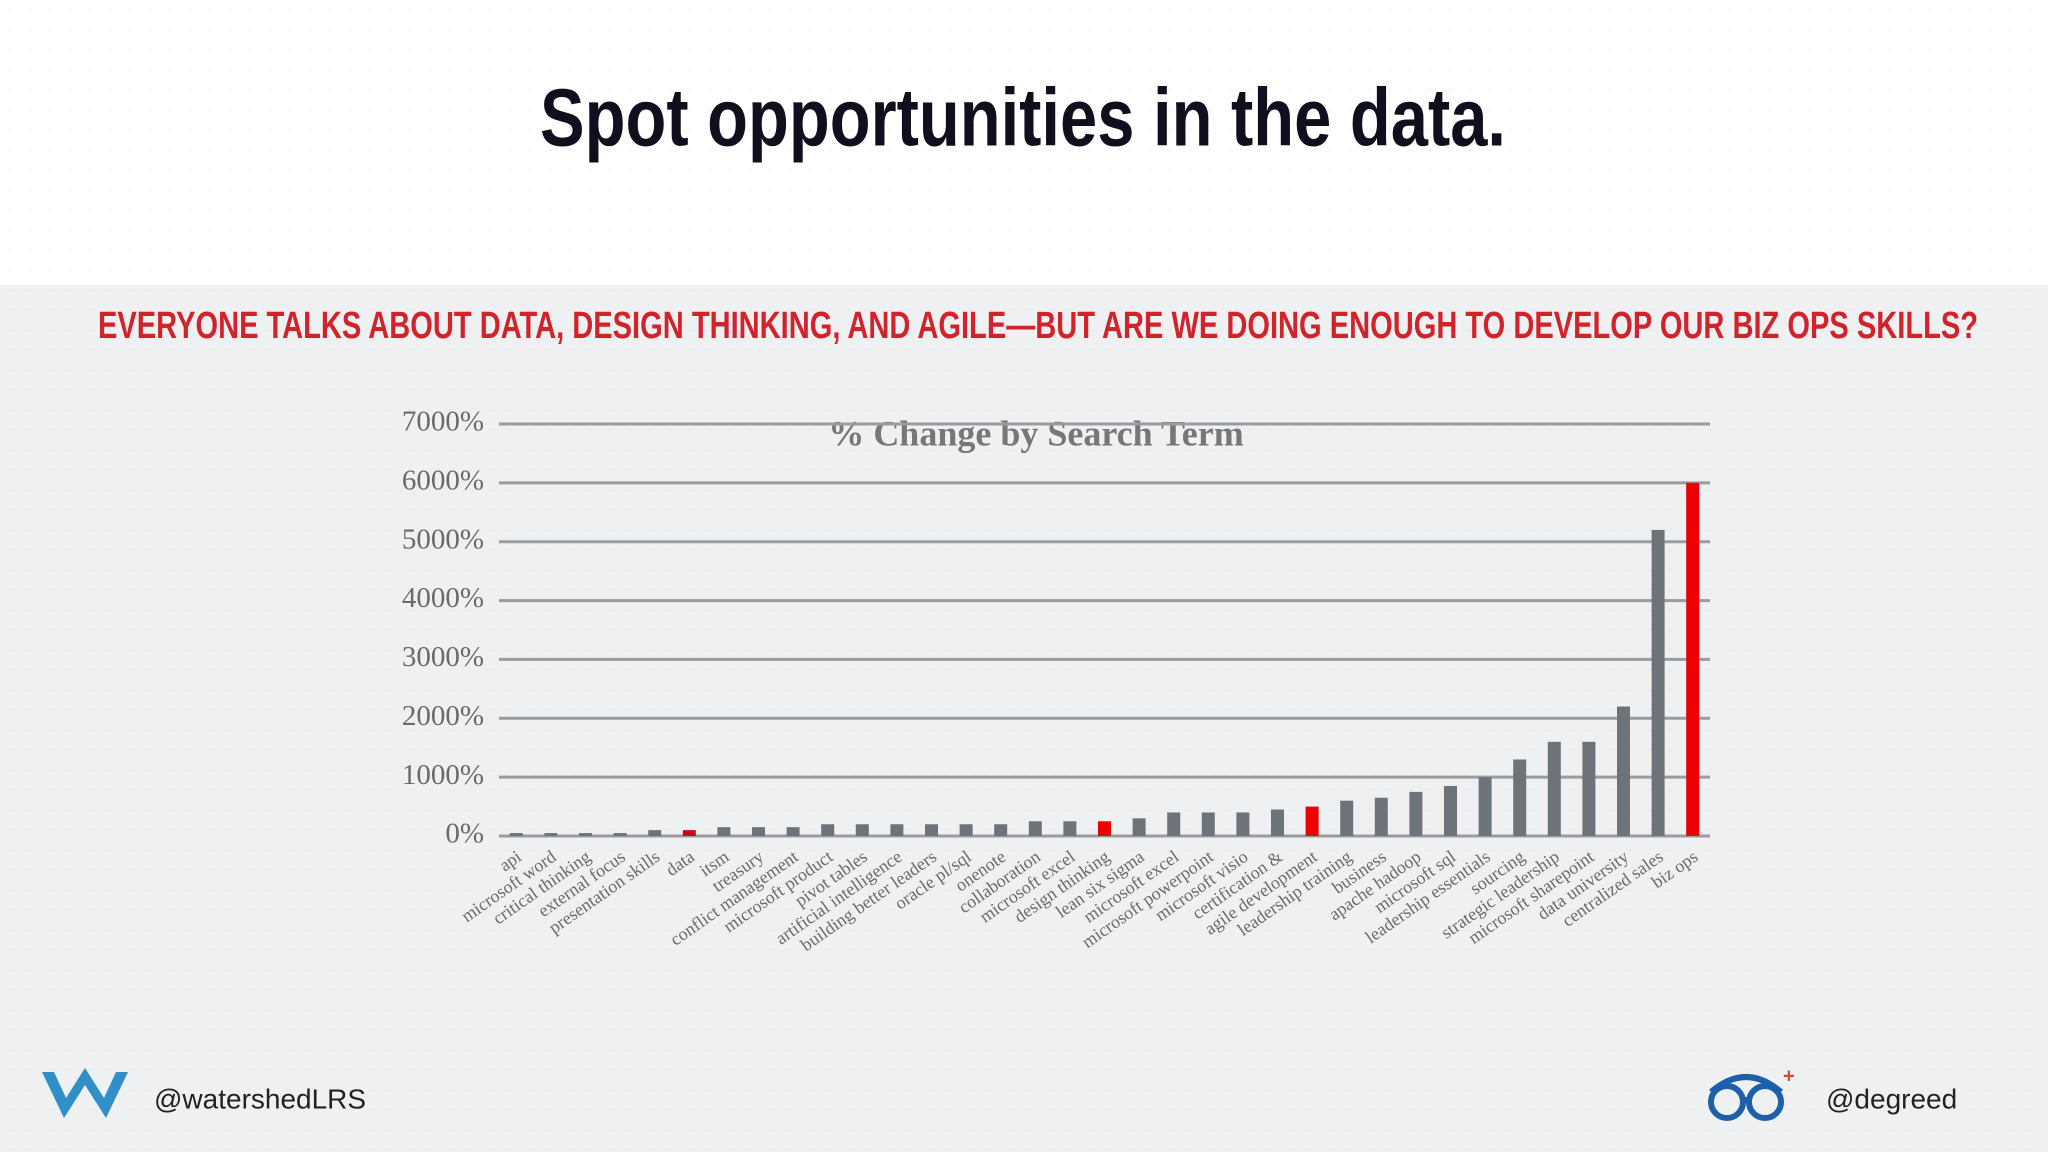 Image resolution: width=2048 pixels, height=1152 pixels. What do you see at coordinates (1891, 1098) in the screenshot?
I see `right-handle: @degreed` at bounding box center [1891, 1098].